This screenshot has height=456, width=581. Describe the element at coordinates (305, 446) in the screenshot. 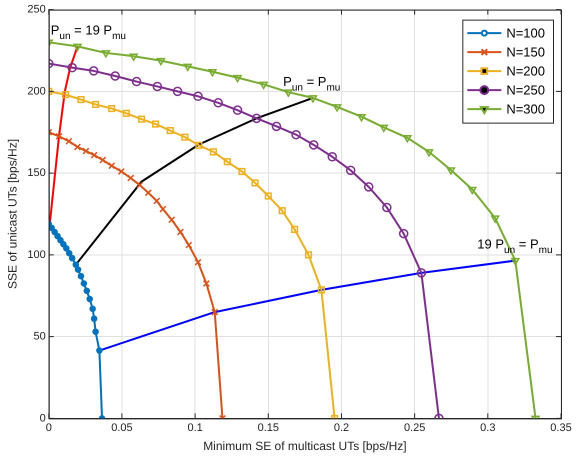

I see `x-axis-title: Minimum SE of multicast UTs [bps/Hz]` at that location.